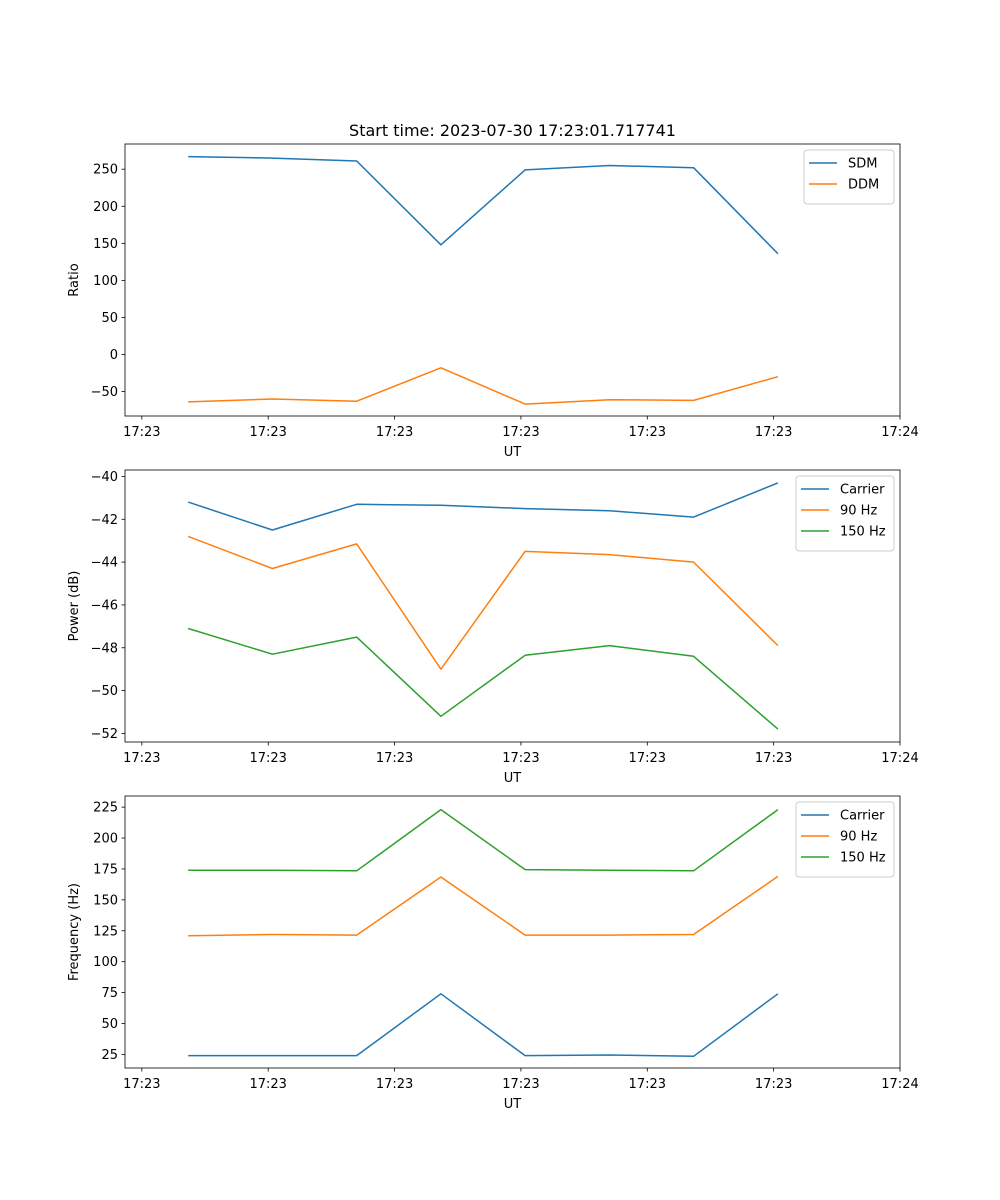 The height and width of the screenshot is (1200, 1000). What do you see at coordinates (483, 678) in the screenshot?
I see `power-series-150-hz-line` at bounding box center [483, 678].